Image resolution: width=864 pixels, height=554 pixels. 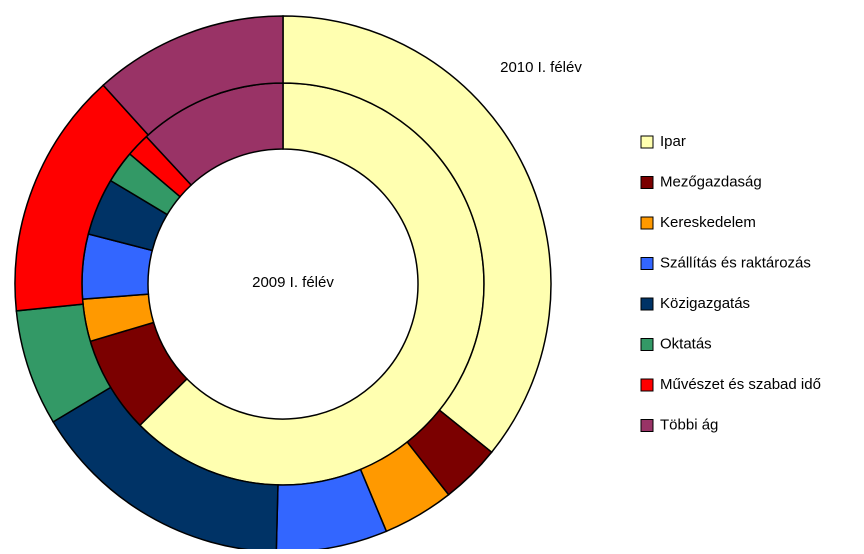 I want to click on legend-label: Szállítás és raktározás, so click(x=735, y=262).